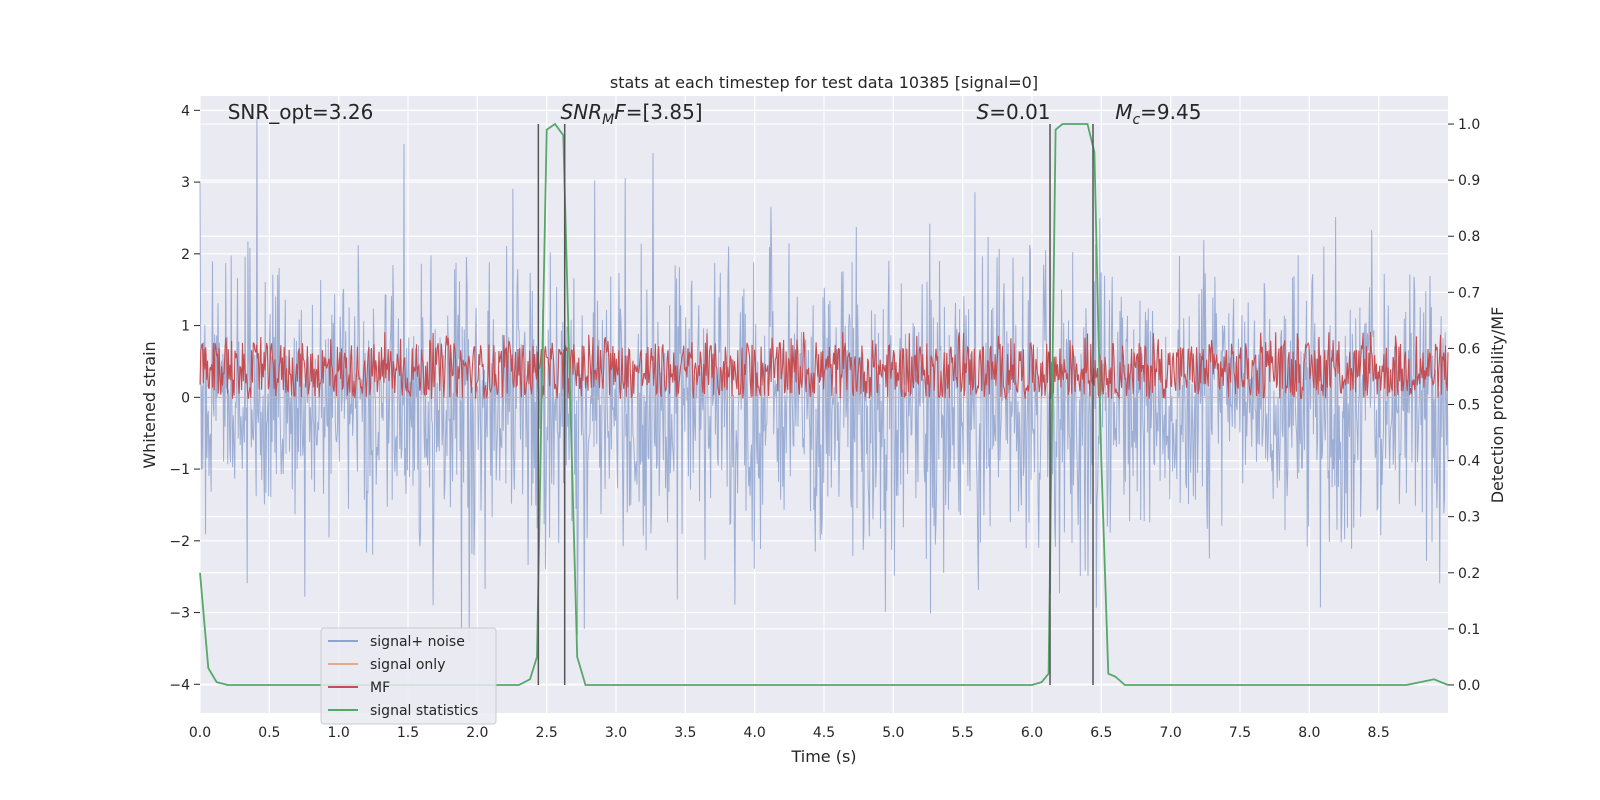  I want to click on annotation-3: Mc=9.45, so click(1158, 114).